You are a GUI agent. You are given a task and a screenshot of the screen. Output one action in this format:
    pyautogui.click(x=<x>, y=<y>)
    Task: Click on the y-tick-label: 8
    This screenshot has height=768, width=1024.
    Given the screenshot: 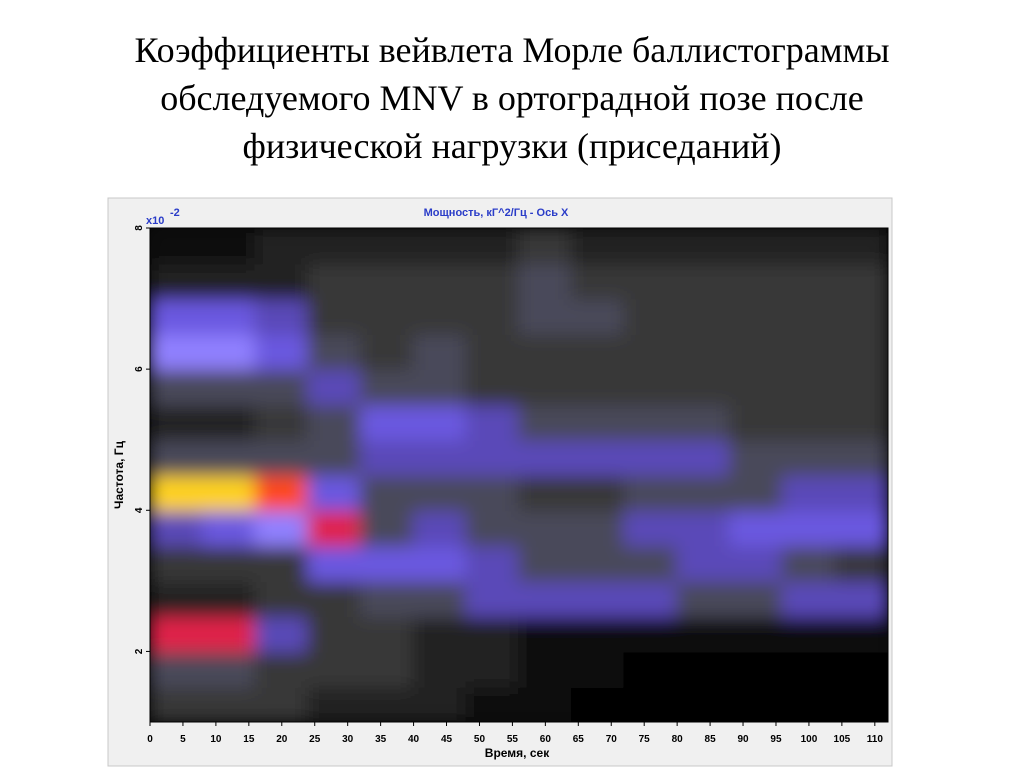 What is the action you would take?
    pyautogui.click(x=139, y=228)
    